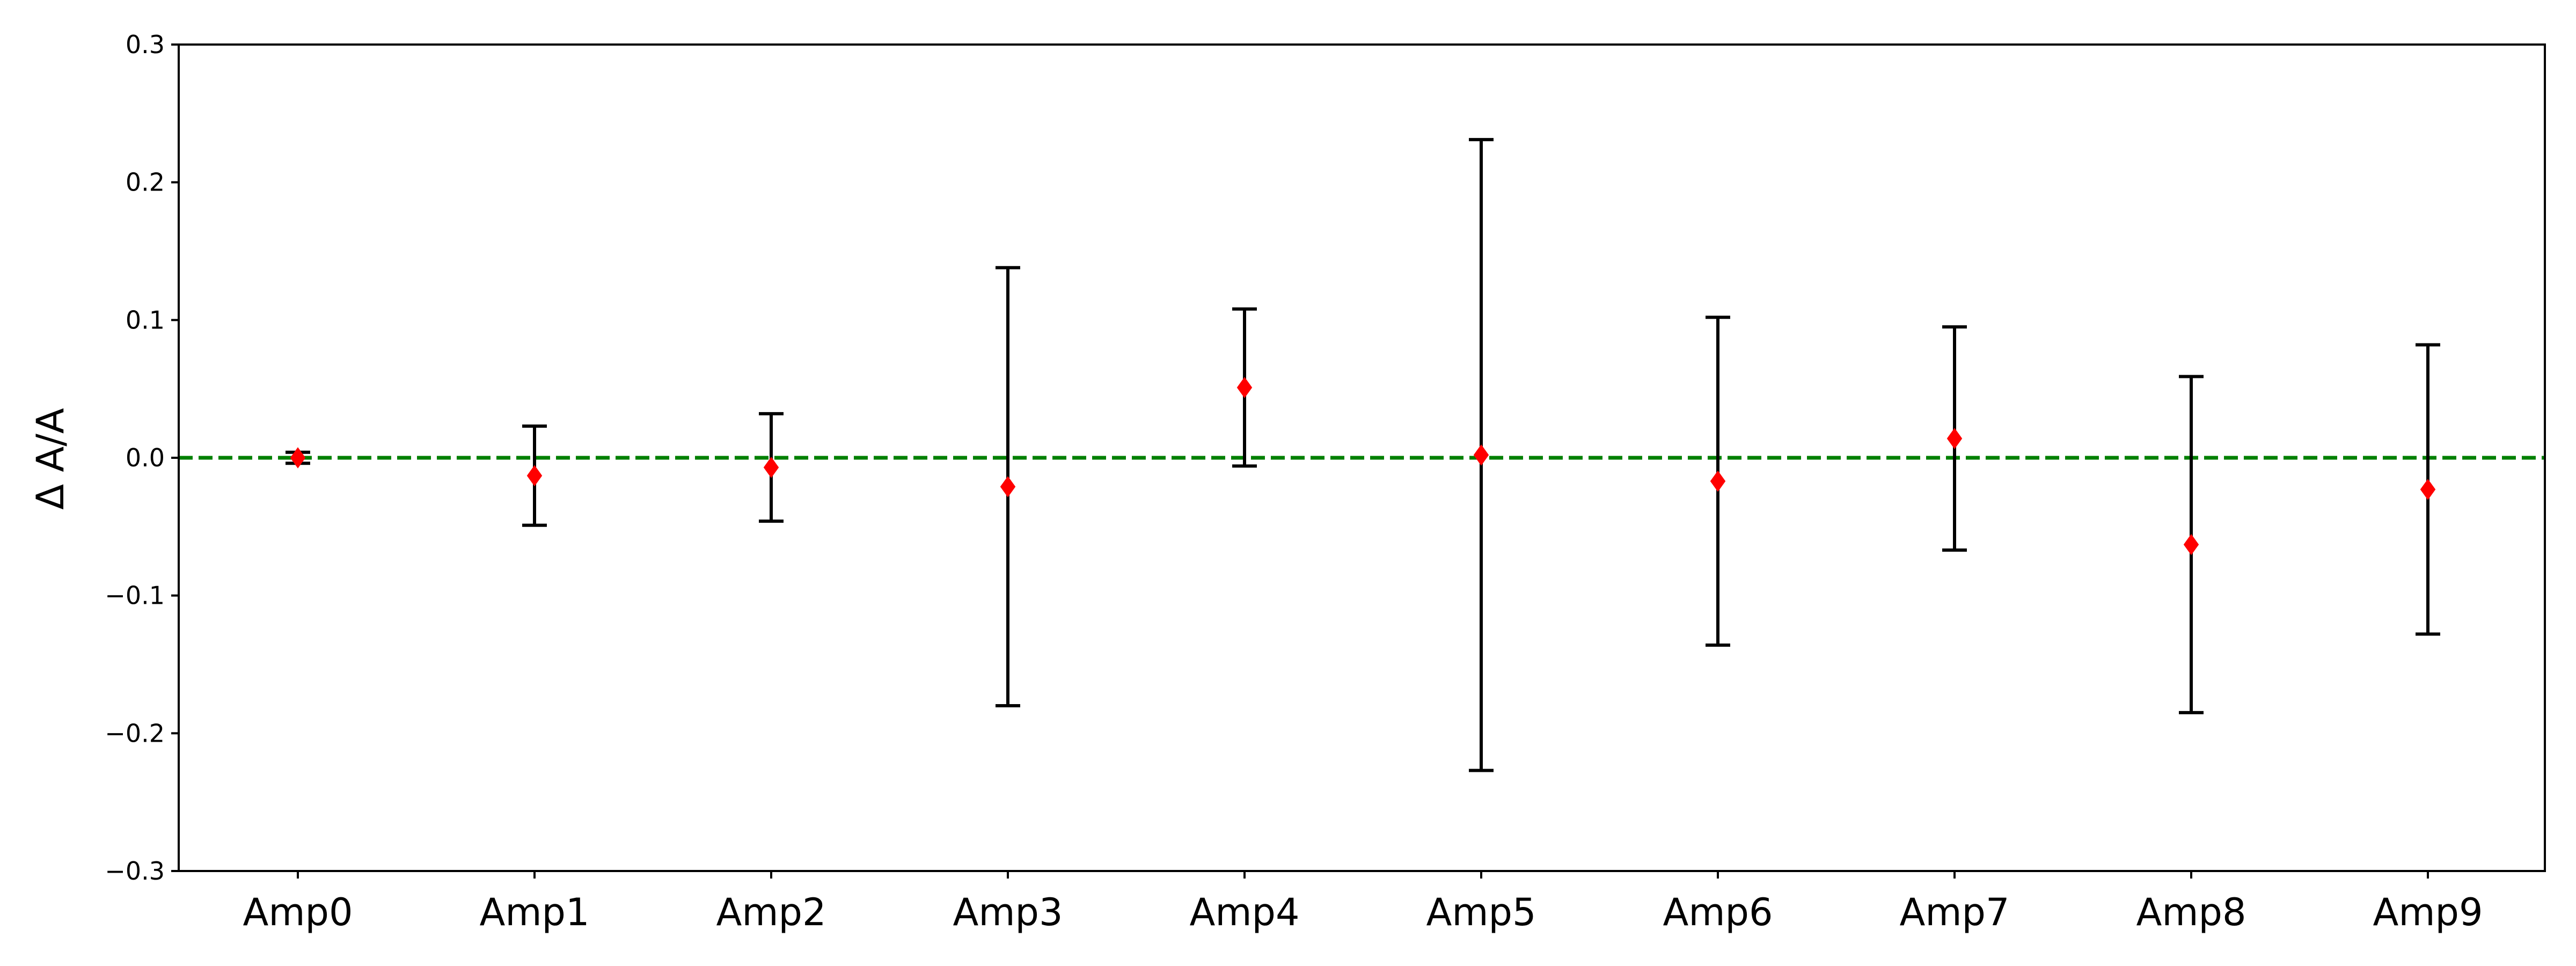 The image size is (2576, 966). I want to click on data-point-amp6, so click(1718, 481).